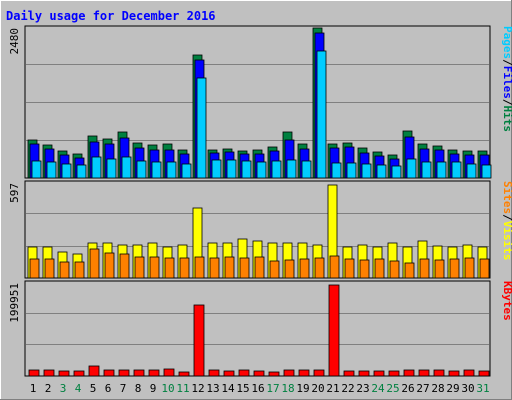 Image resolution: width=512 pixels, height=400 pixels. What do you see at coordinates (506, 82) in the screenshot?
I see `legend-part: Files` at bounding box center [506, 82].